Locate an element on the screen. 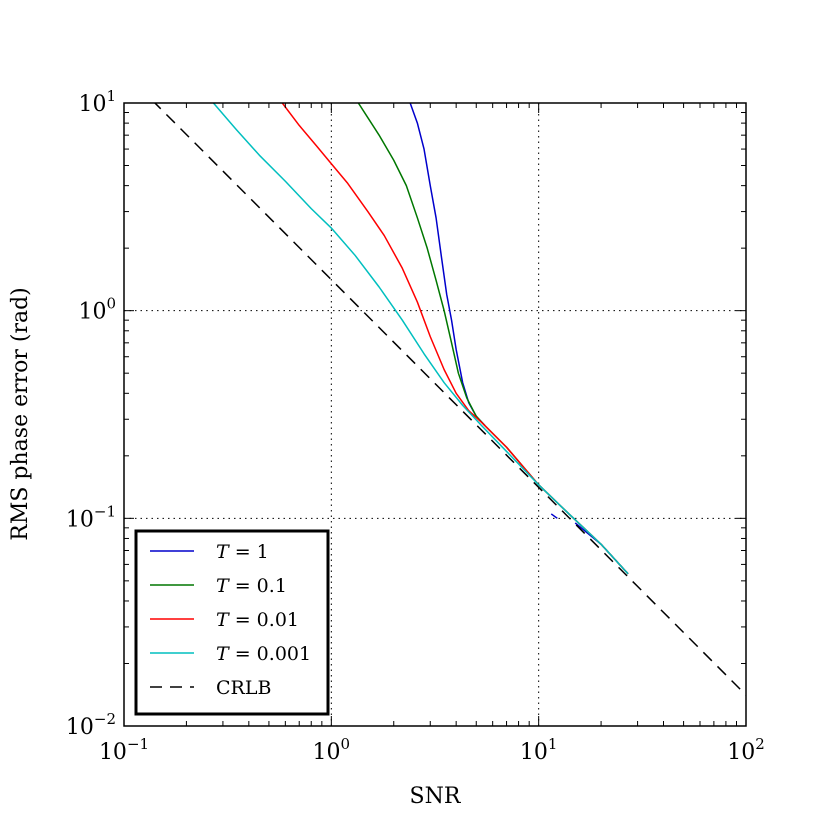 This screenshot has height=830, width=830. legend-label-1: T = 0.1 is located at coordinates (251, 586).